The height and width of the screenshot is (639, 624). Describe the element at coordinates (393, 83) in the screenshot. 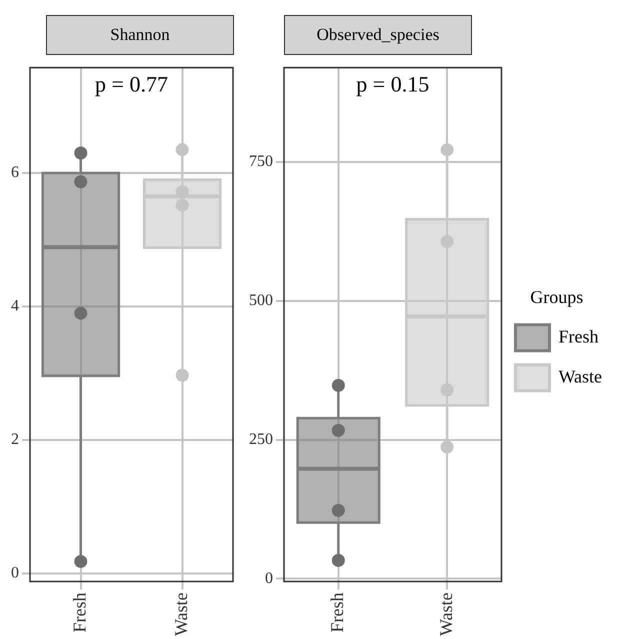

I see `annotation: p = 0.15` at that location.